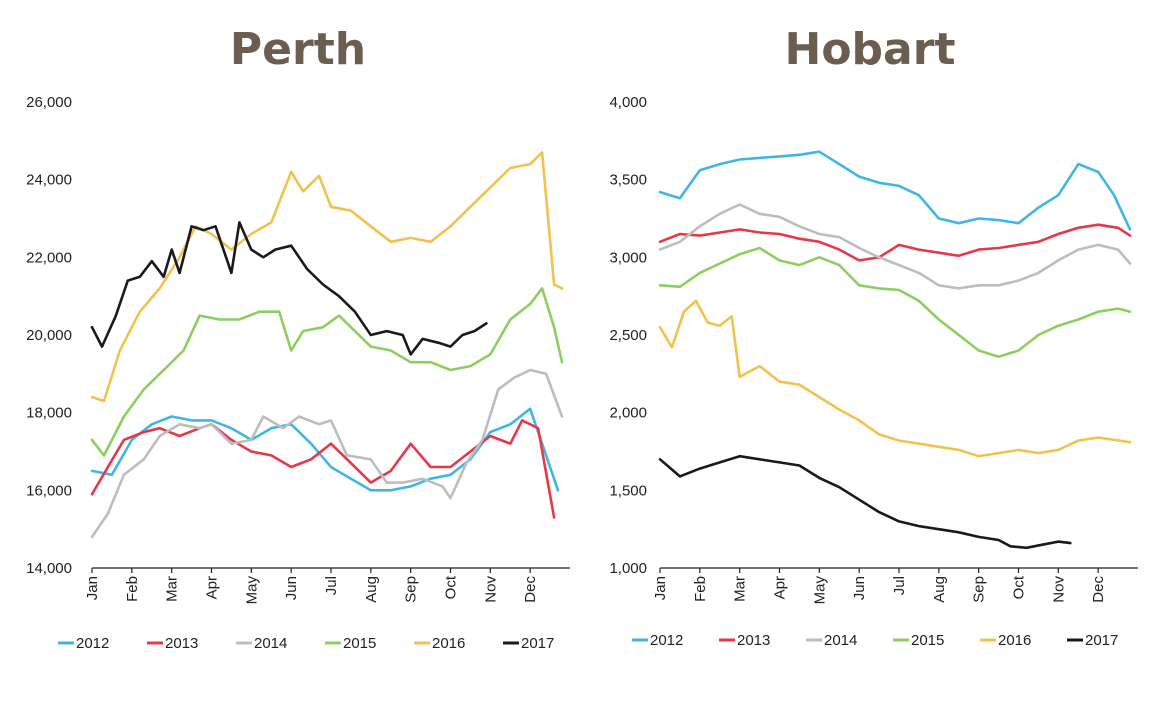 Image resolution: width=1160 pixels, height=704 pixels. I want to click on y-tick-label: 24,000, so click(49, 180).